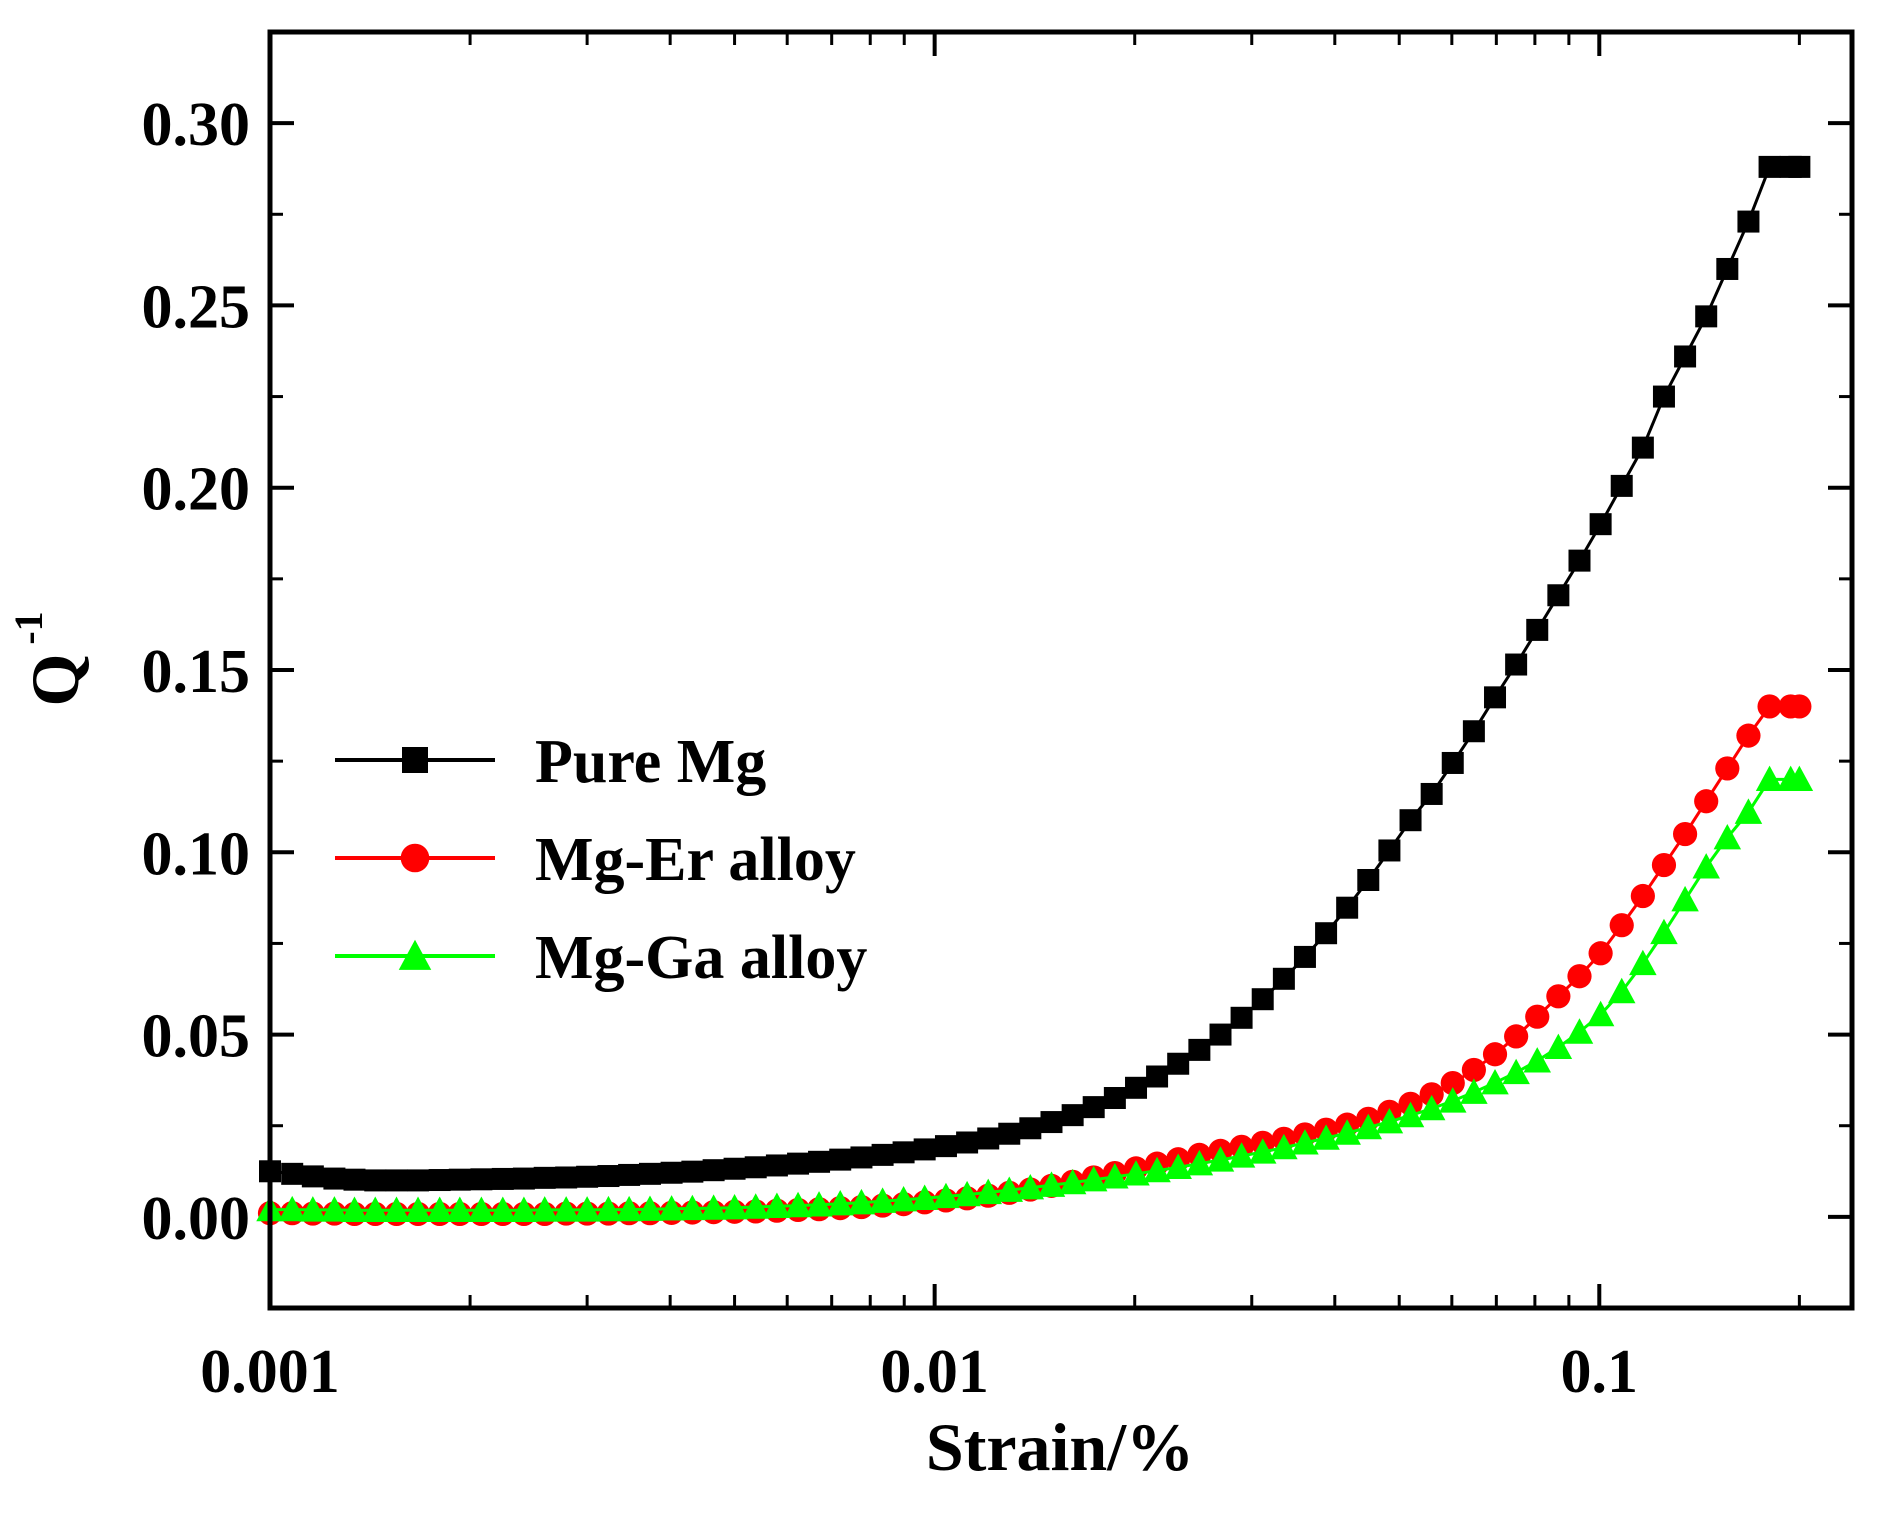  I want to click on y-tick-label: 0.10, so click(196, 854).